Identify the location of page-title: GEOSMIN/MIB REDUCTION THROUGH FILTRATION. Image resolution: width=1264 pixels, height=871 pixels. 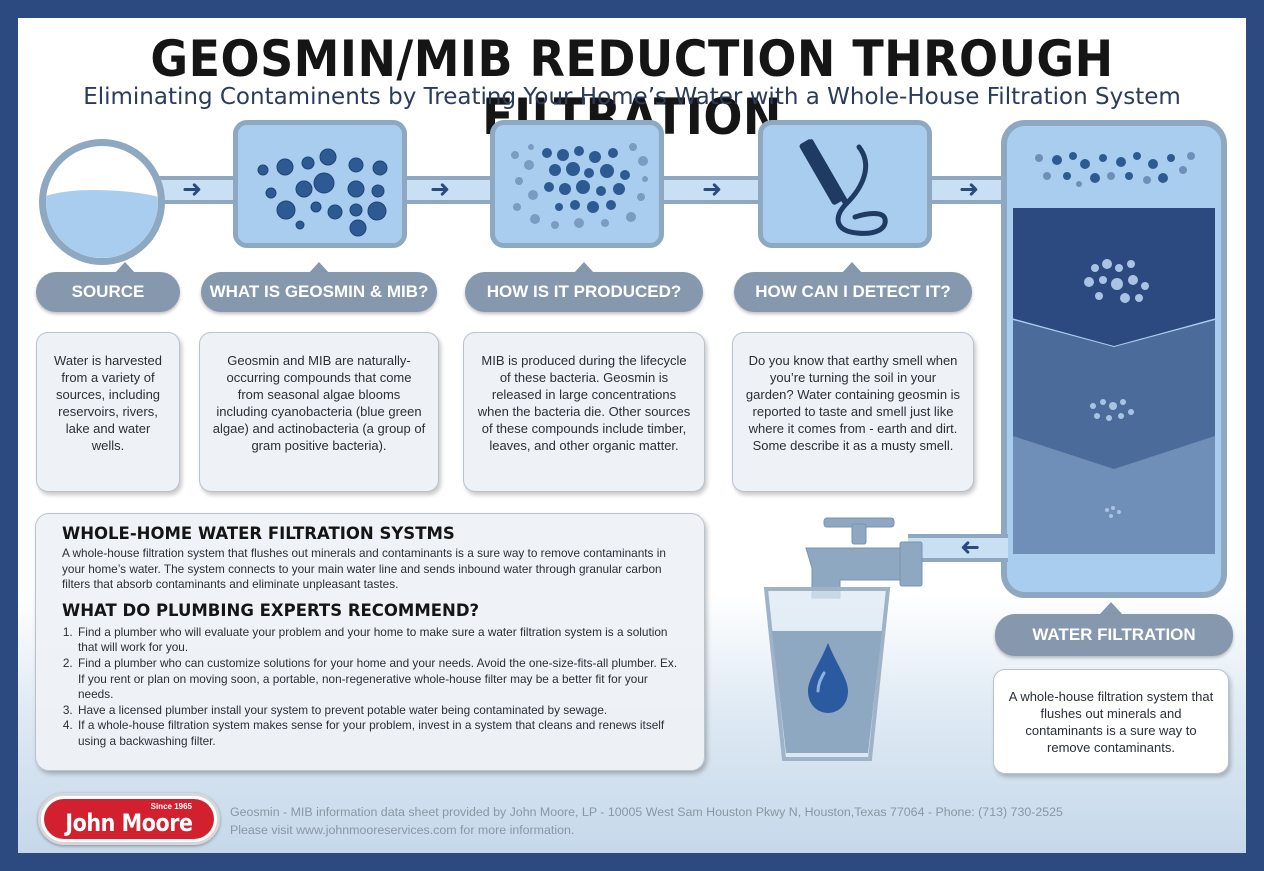
(632, 88).